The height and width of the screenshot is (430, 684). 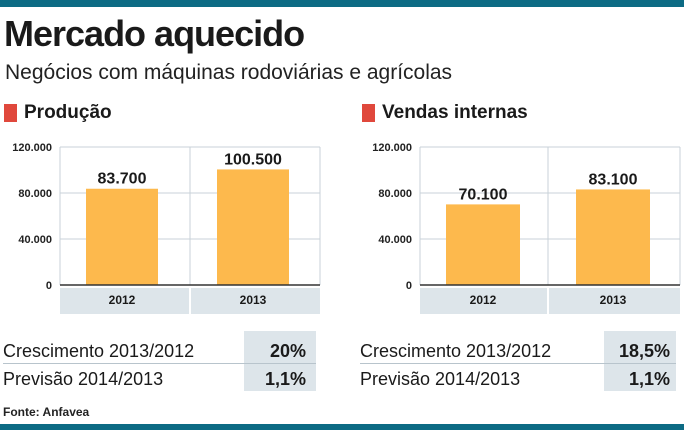 What do you see at coordinates (68, 112) in the screenshot?
I see `panel-title-label: Produção` at bounding box center [68, 112].